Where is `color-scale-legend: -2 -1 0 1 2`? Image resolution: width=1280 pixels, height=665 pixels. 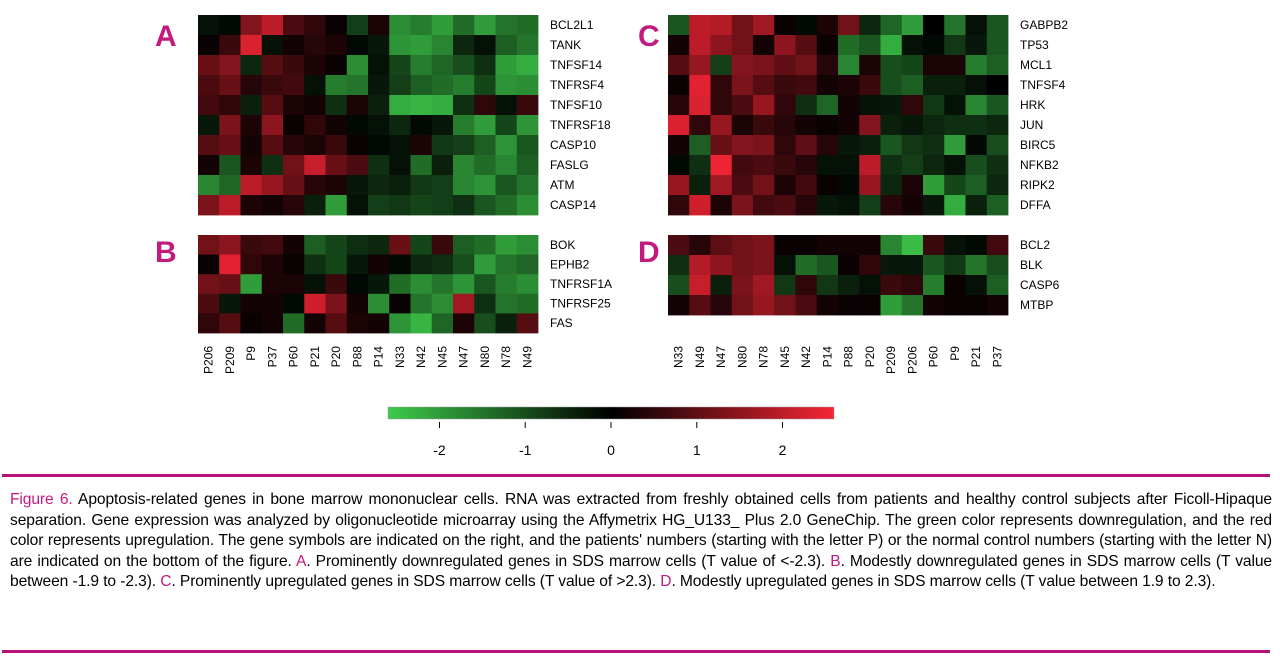 color-scale-legend: -2 -1 0 1 2 is located at coordinates (611, 432).